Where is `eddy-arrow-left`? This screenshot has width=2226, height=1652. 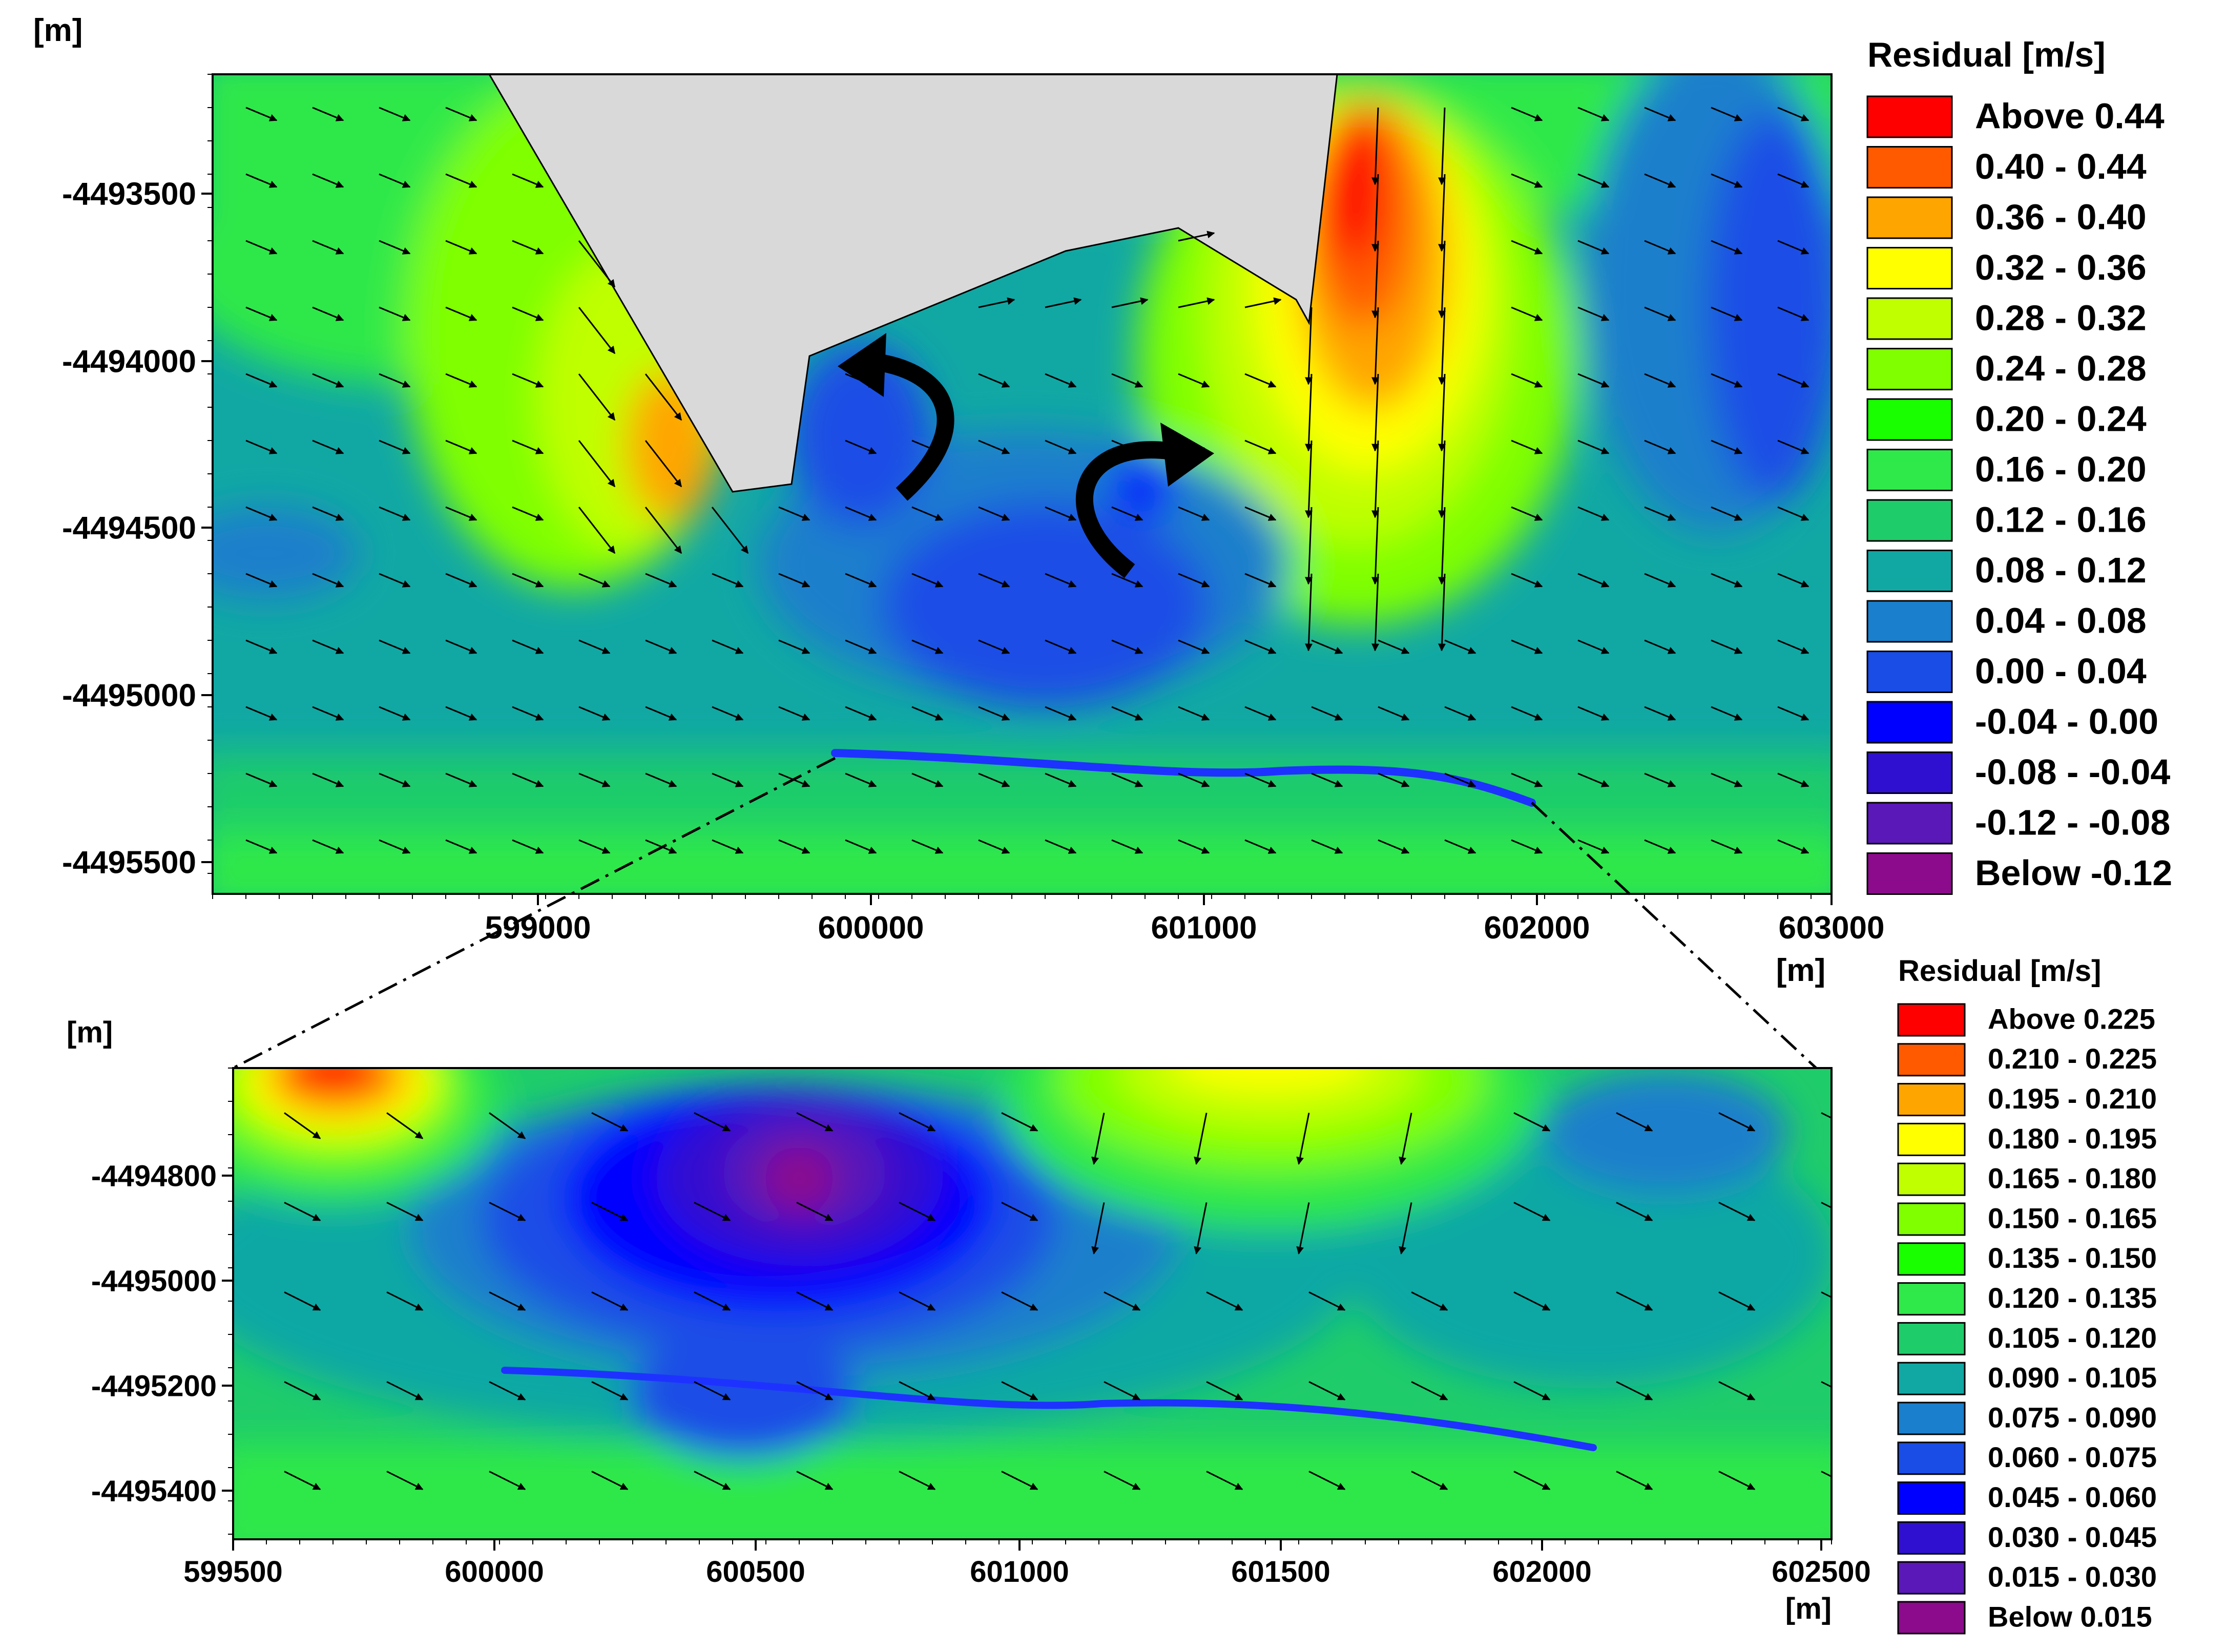
eddy-arrow-left is located at coordinates (911, 426).